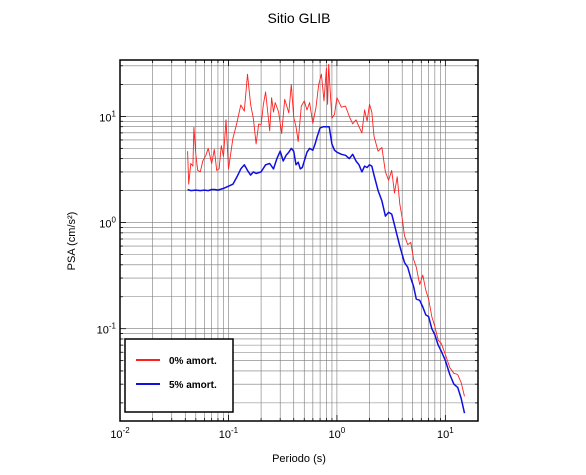  I want to click on y-tick-label: 10⁻¹, so click(107, 329).